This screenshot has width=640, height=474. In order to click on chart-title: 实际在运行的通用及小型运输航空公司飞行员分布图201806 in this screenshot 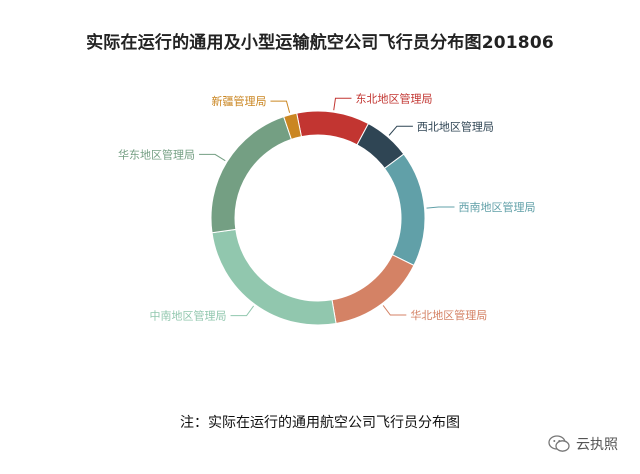, I will do `click(320, 43)`.